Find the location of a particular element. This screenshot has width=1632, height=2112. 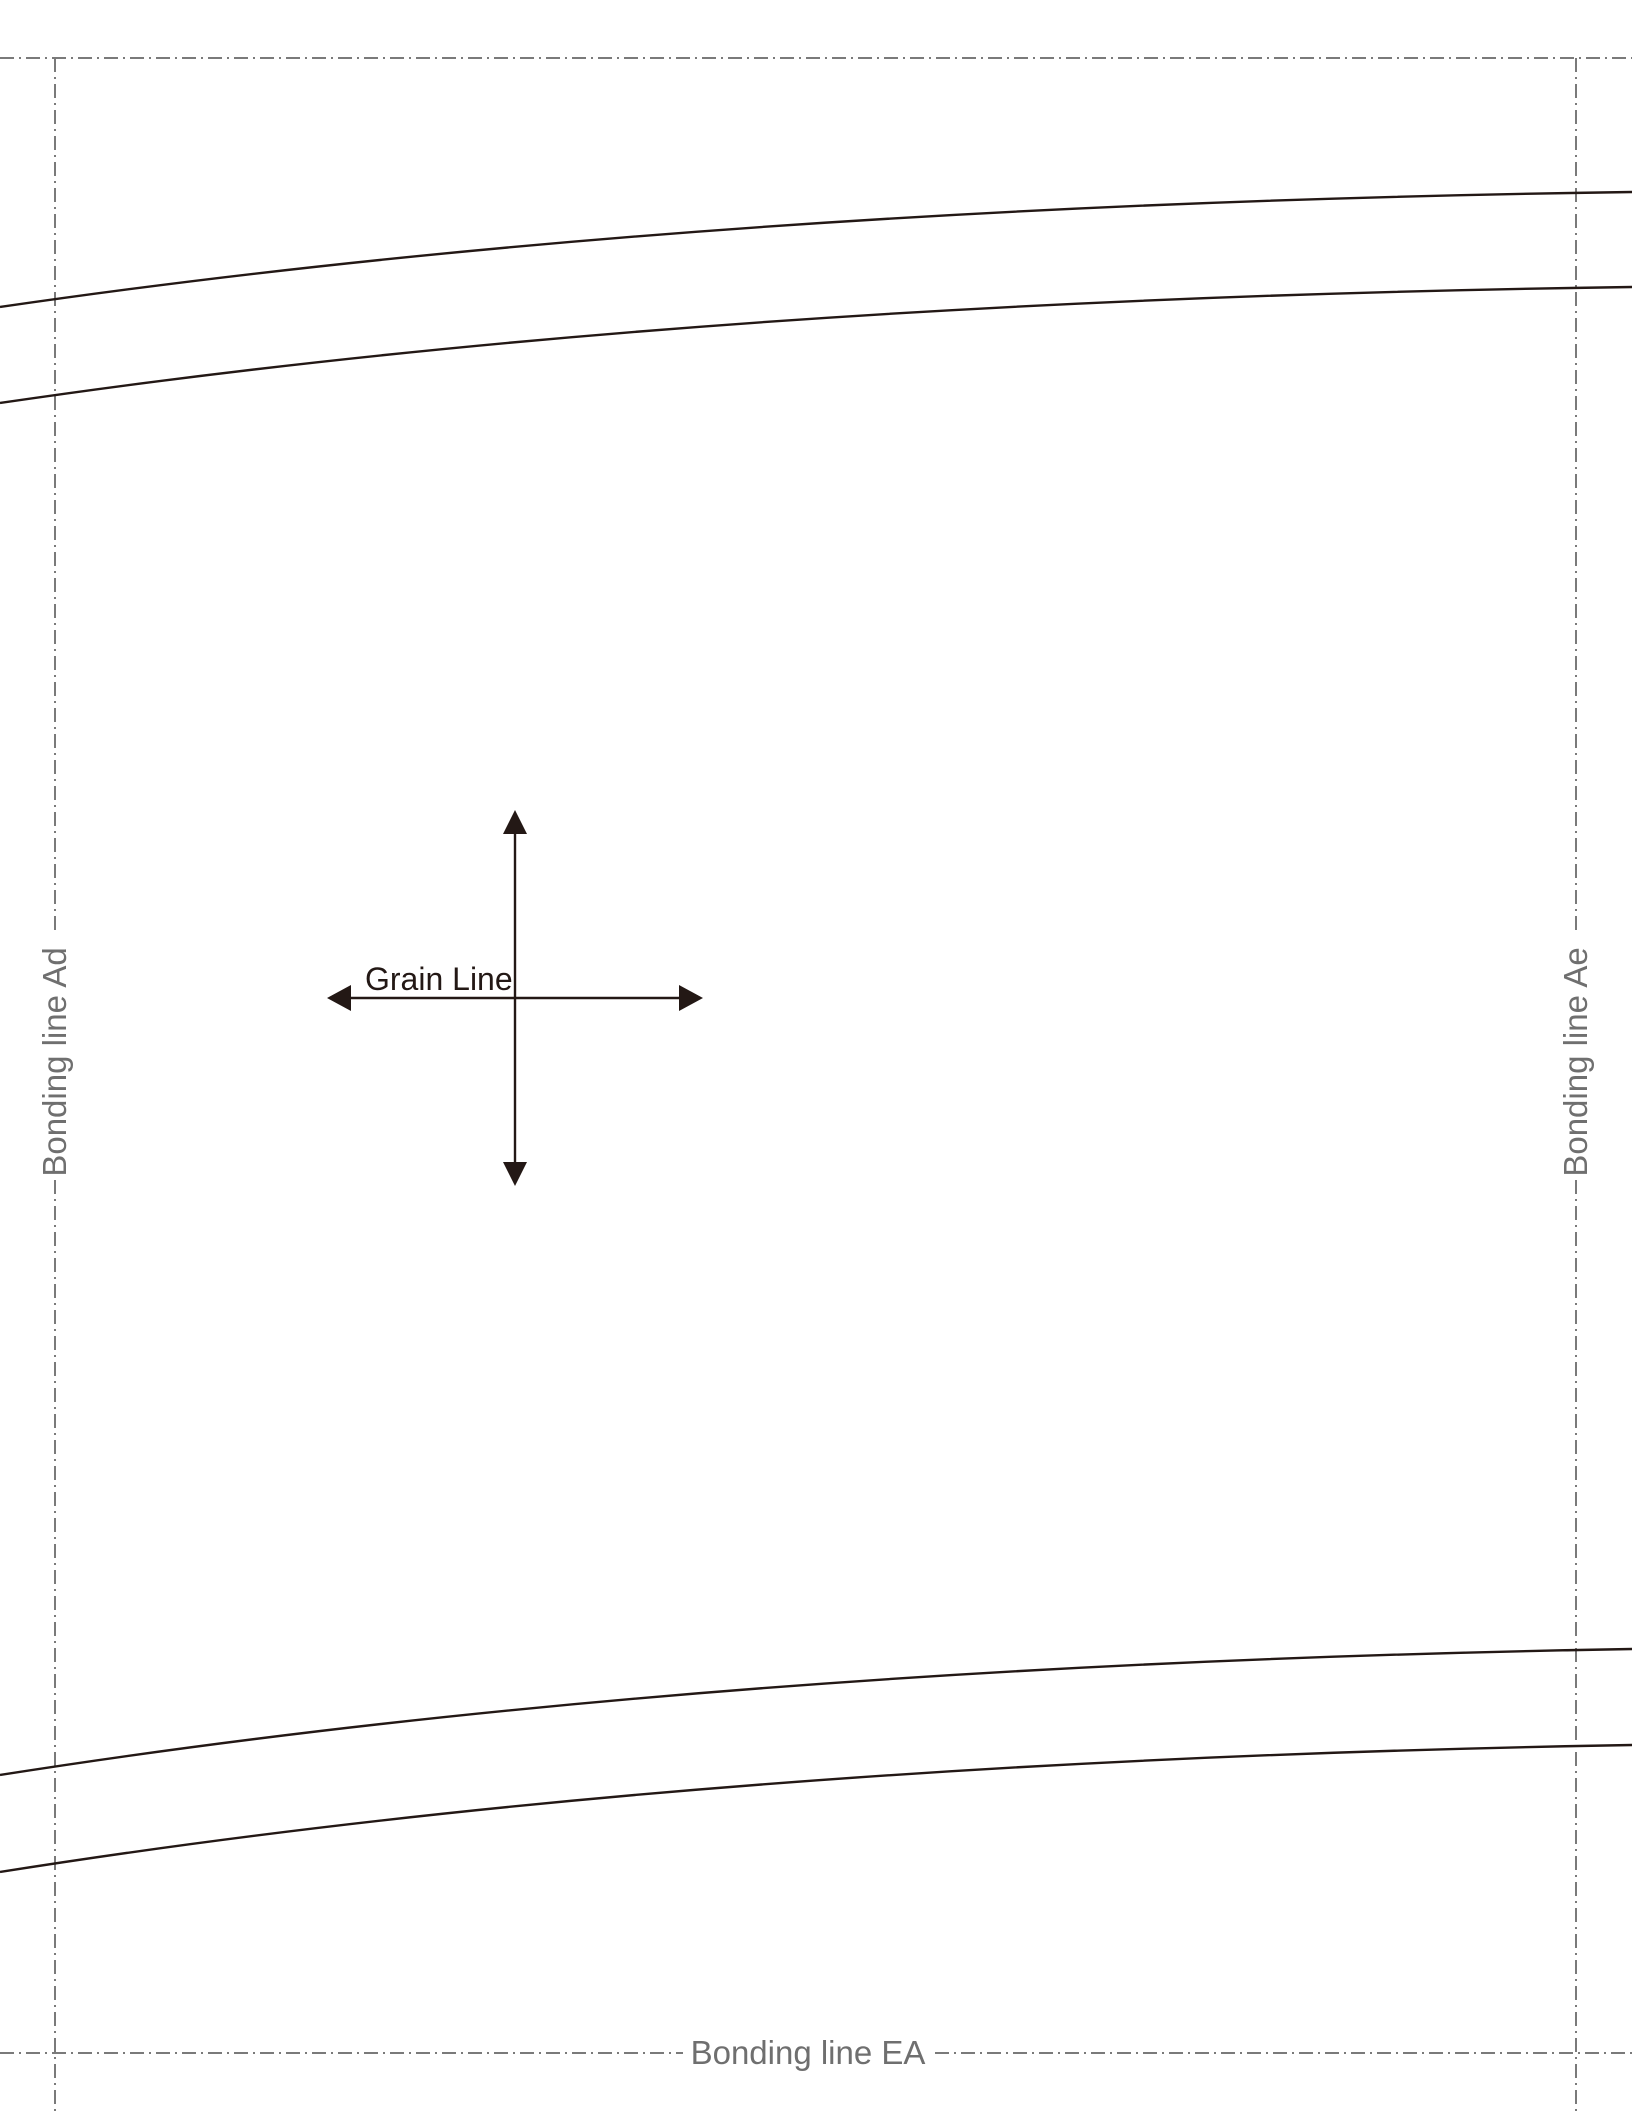

grain-arrow-left-head is located at coordinates (339, 998).